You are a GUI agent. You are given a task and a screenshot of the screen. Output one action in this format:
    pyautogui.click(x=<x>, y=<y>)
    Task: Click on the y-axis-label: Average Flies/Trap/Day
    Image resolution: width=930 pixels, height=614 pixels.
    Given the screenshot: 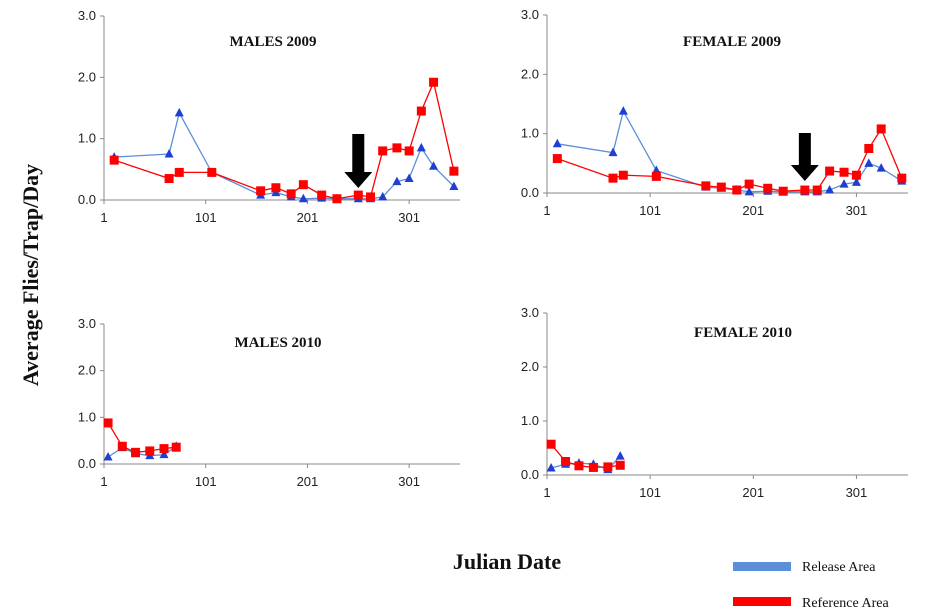 What is the action you would take?
    pyautogui.click(x=30, y=275)
    